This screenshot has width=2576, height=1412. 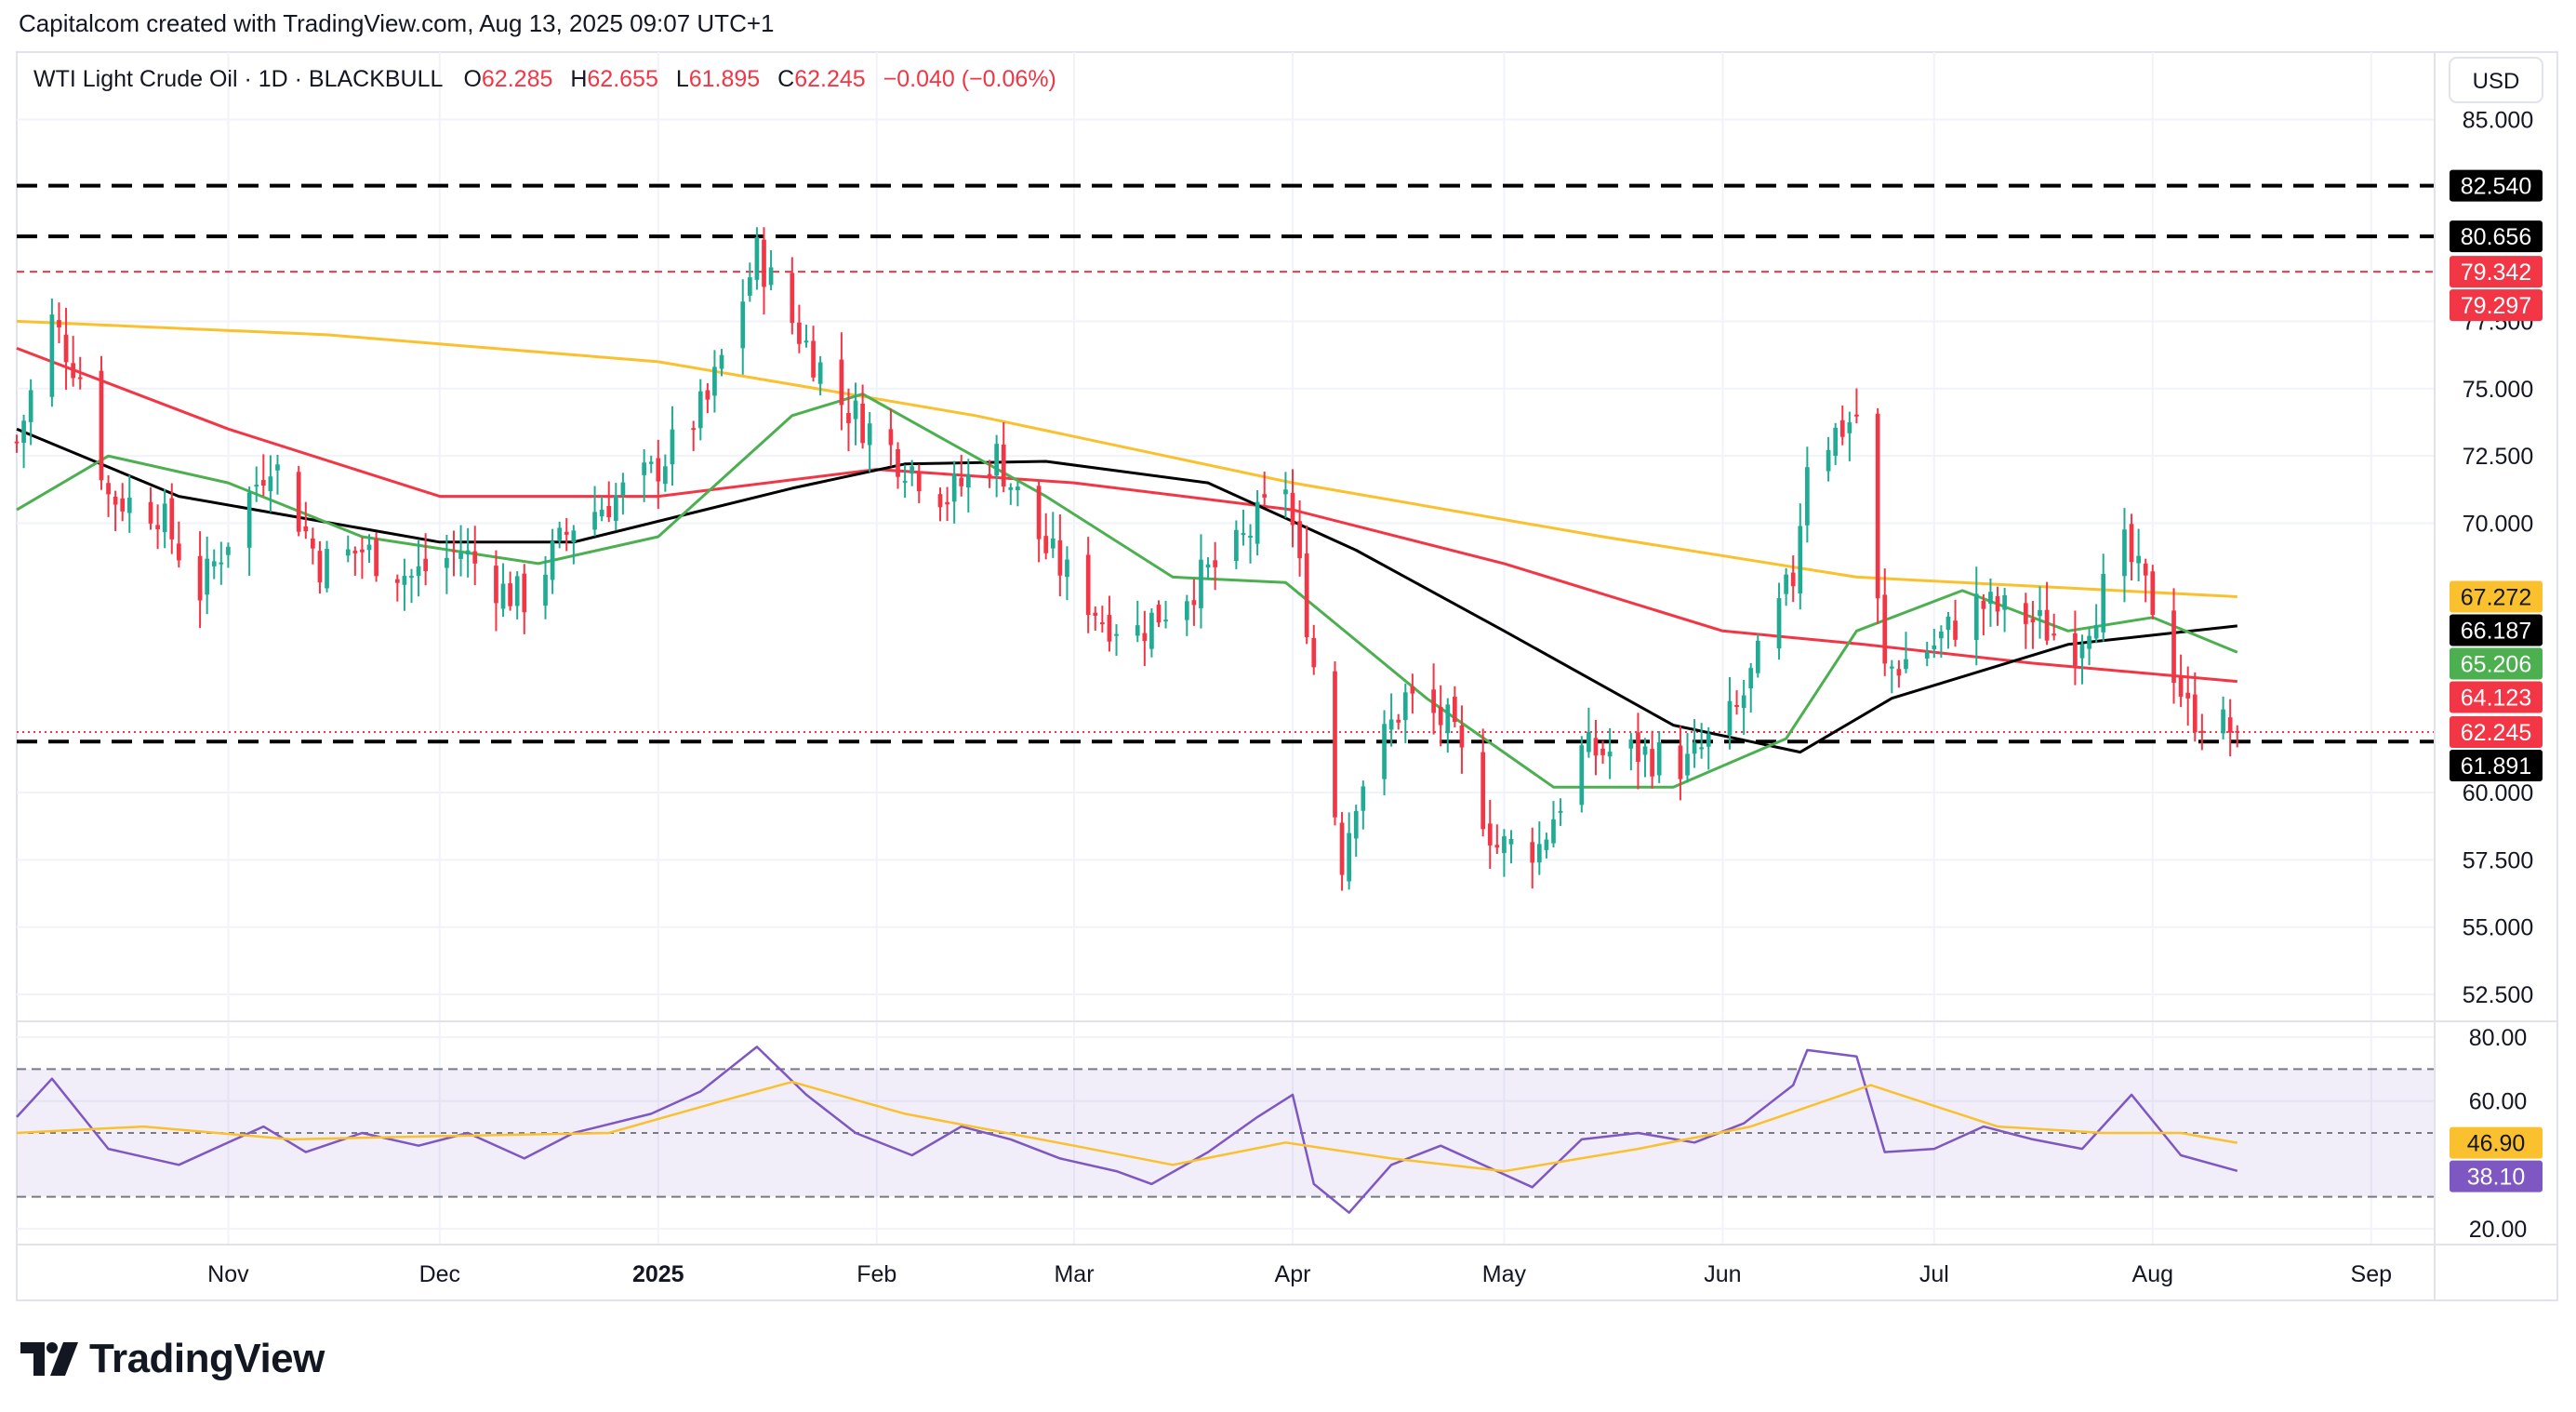 What do you see at coordinates (2498, 793) in the screenshot?
I see `price-tick-label: 60.000` at bounding box center [2498, 793].